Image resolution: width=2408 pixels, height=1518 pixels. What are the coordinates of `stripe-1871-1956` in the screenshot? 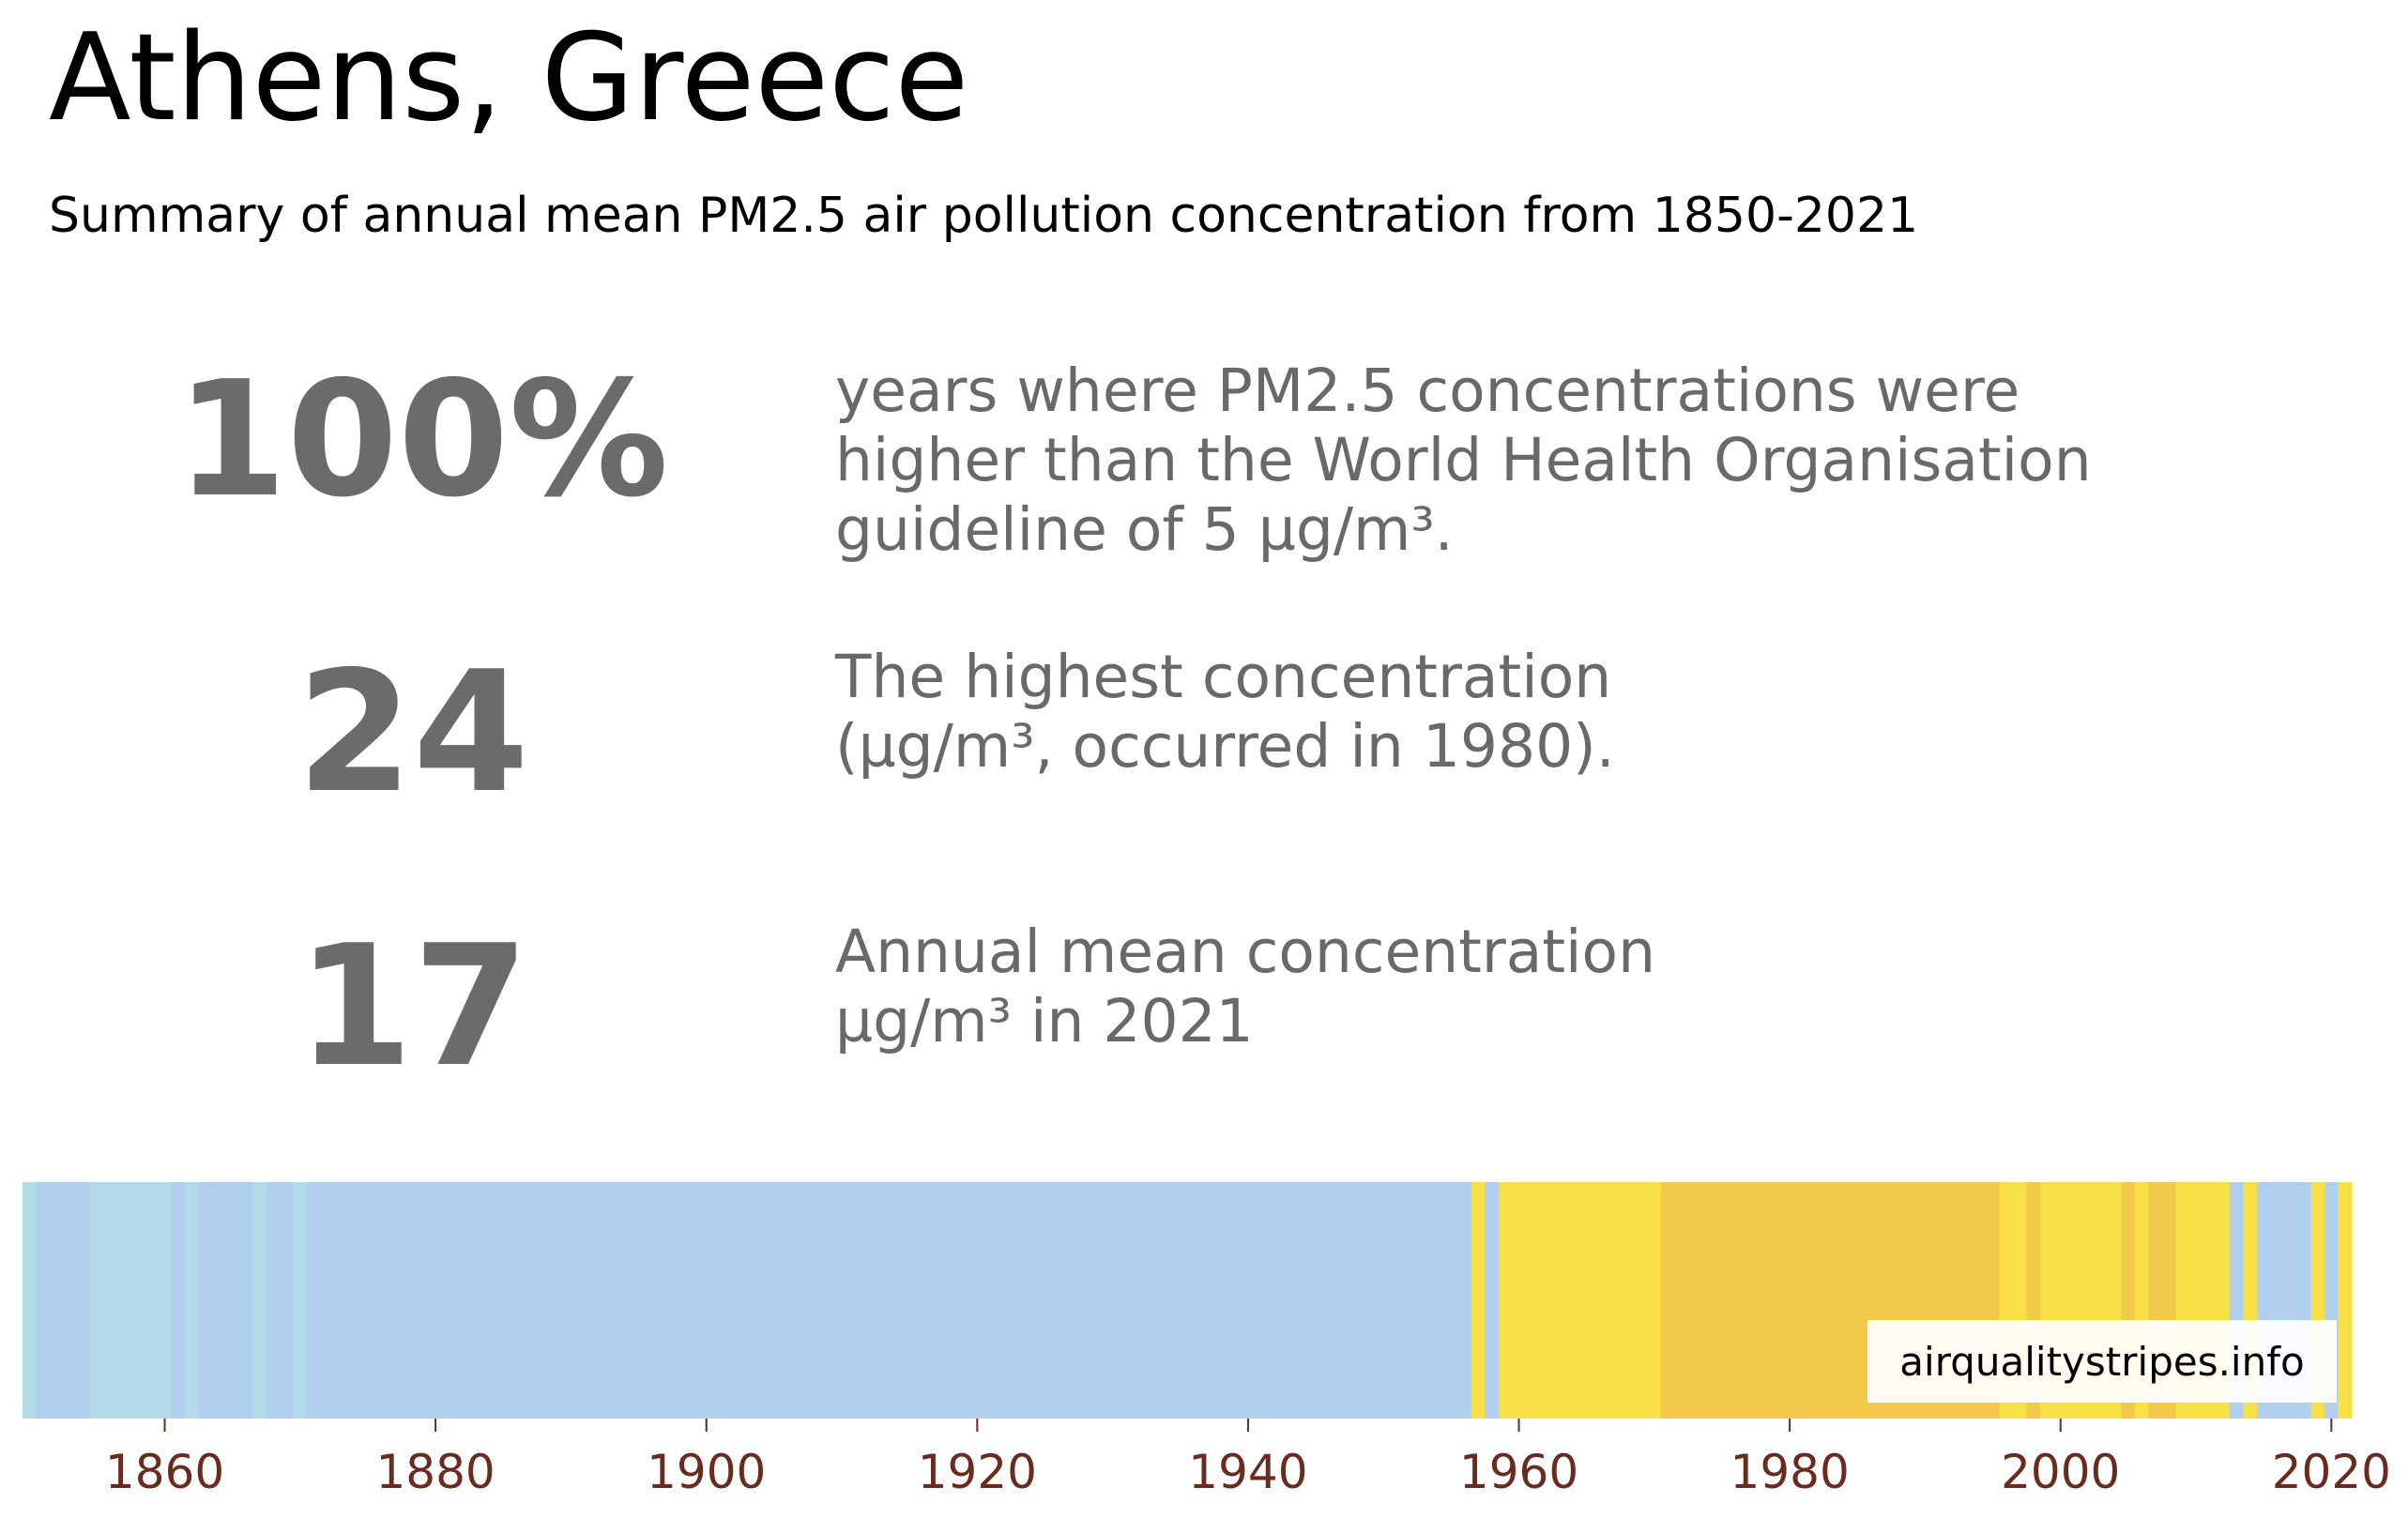 It's located at (889, 1300).